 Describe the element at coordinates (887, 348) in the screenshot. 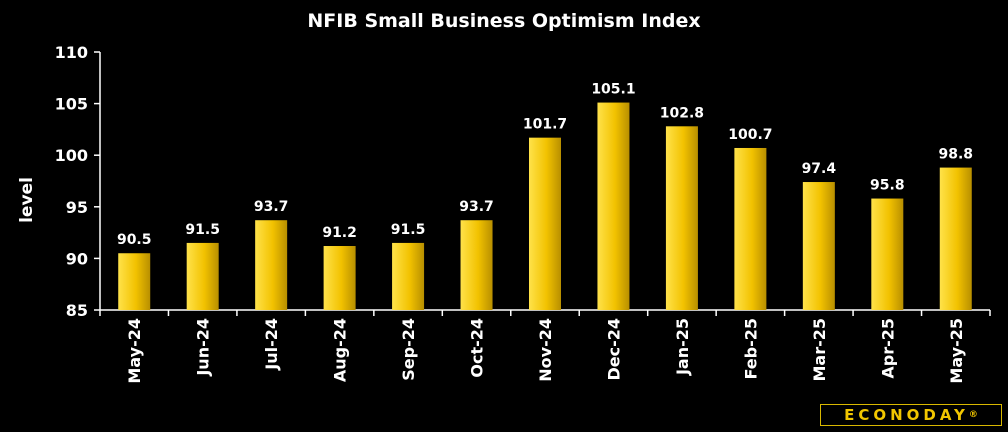

I see `x-tick-label: Apr-25` at that location.